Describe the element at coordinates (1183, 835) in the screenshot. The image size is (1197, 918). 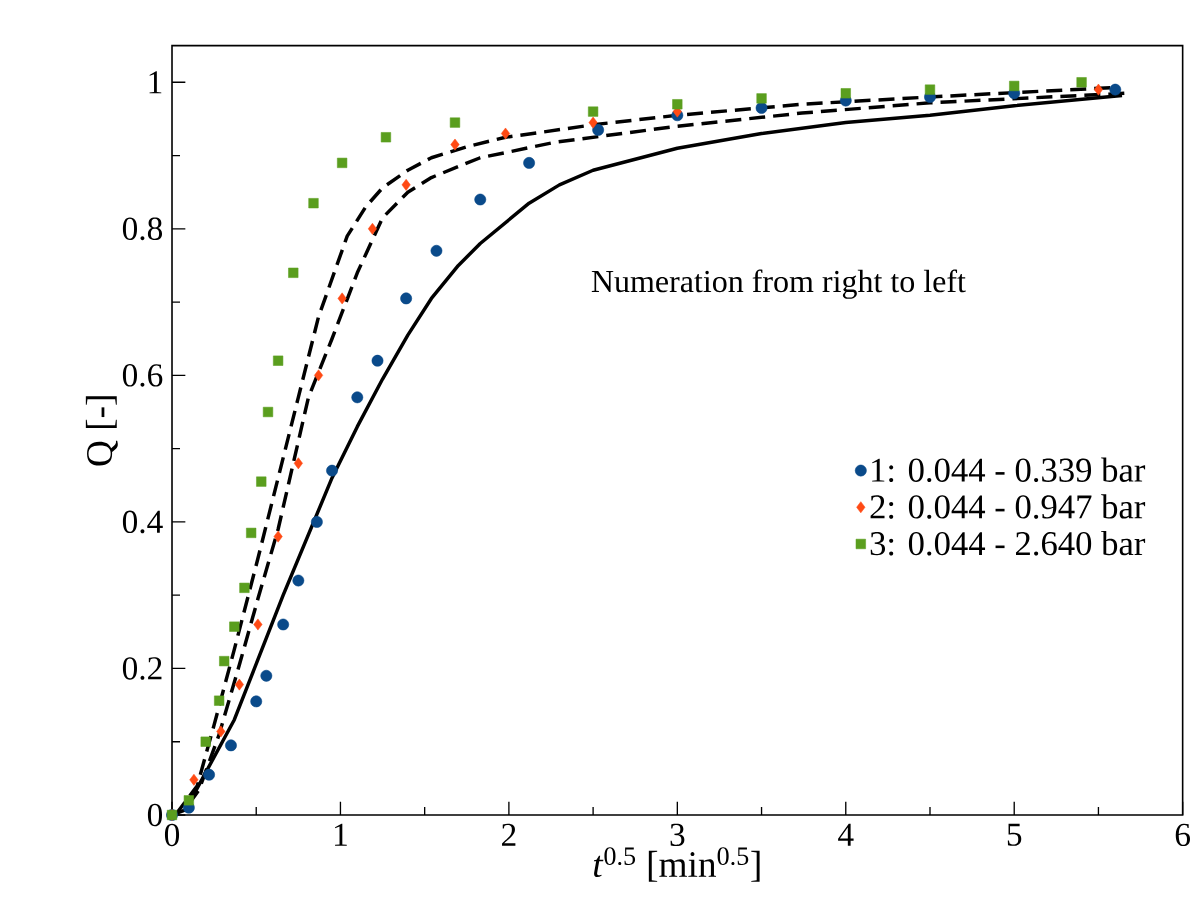
I see `x-tick-label: 6` at that location.